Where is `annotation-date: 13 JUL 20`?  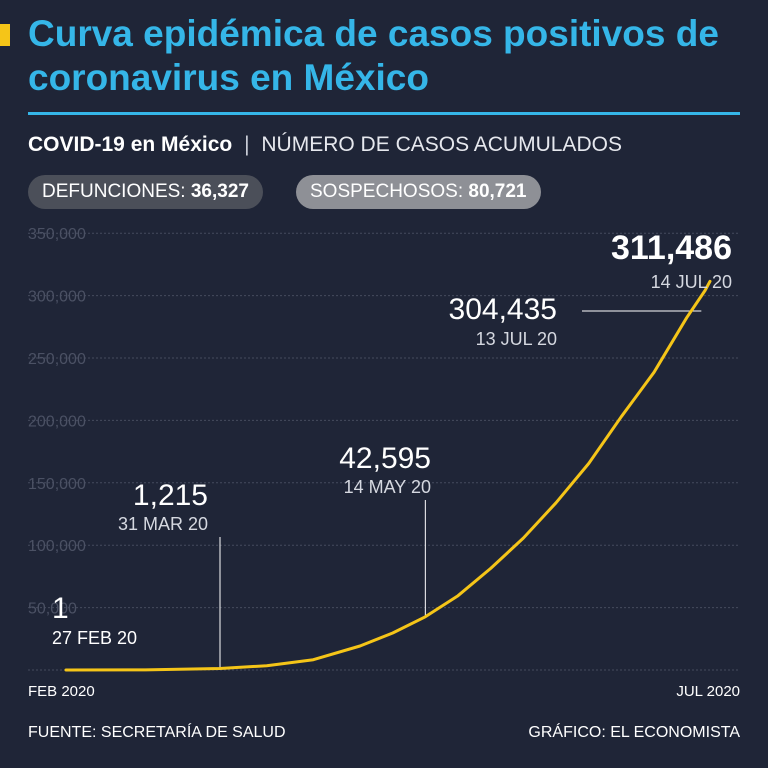 annotation-date: 13 JUL 20 is located at coordinates (516, 339).